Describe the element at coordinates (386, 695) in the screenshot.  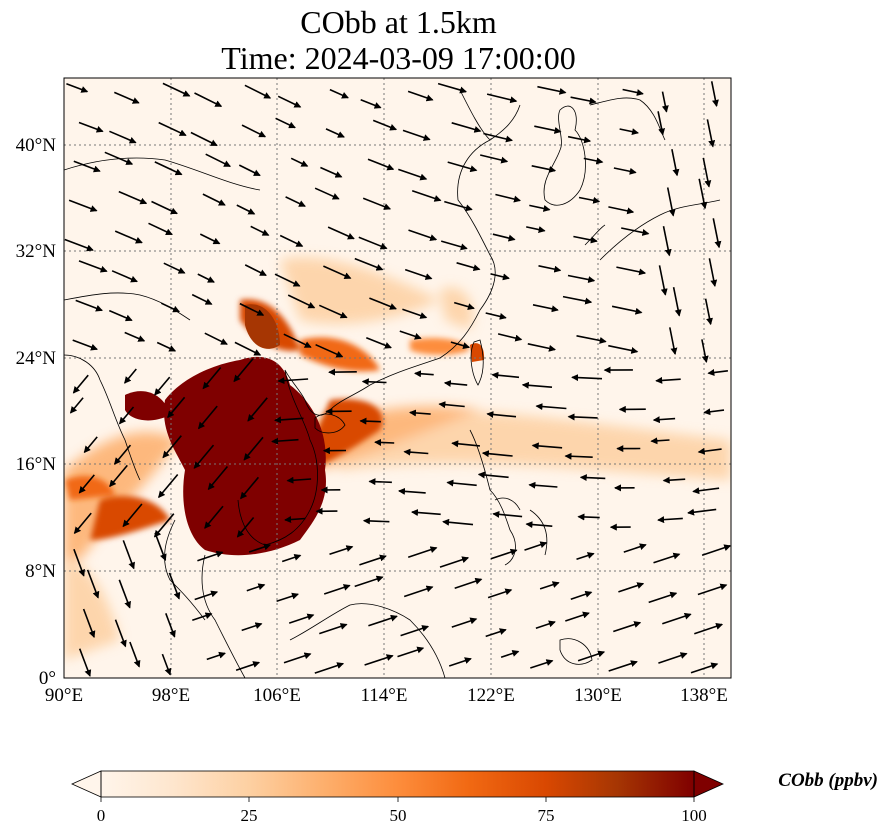
I see `lon-tick-labels: 90°E 98°E 106°E 114°E 122°E 130°E 138°E` at that location.